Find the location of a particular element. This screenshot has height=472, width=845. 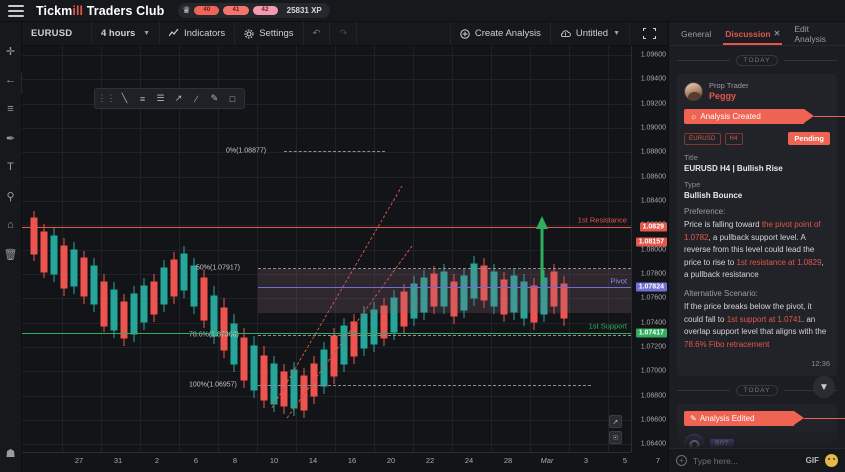

tab-discussion: Discussion ✕ is located at coordinates (752, 33).